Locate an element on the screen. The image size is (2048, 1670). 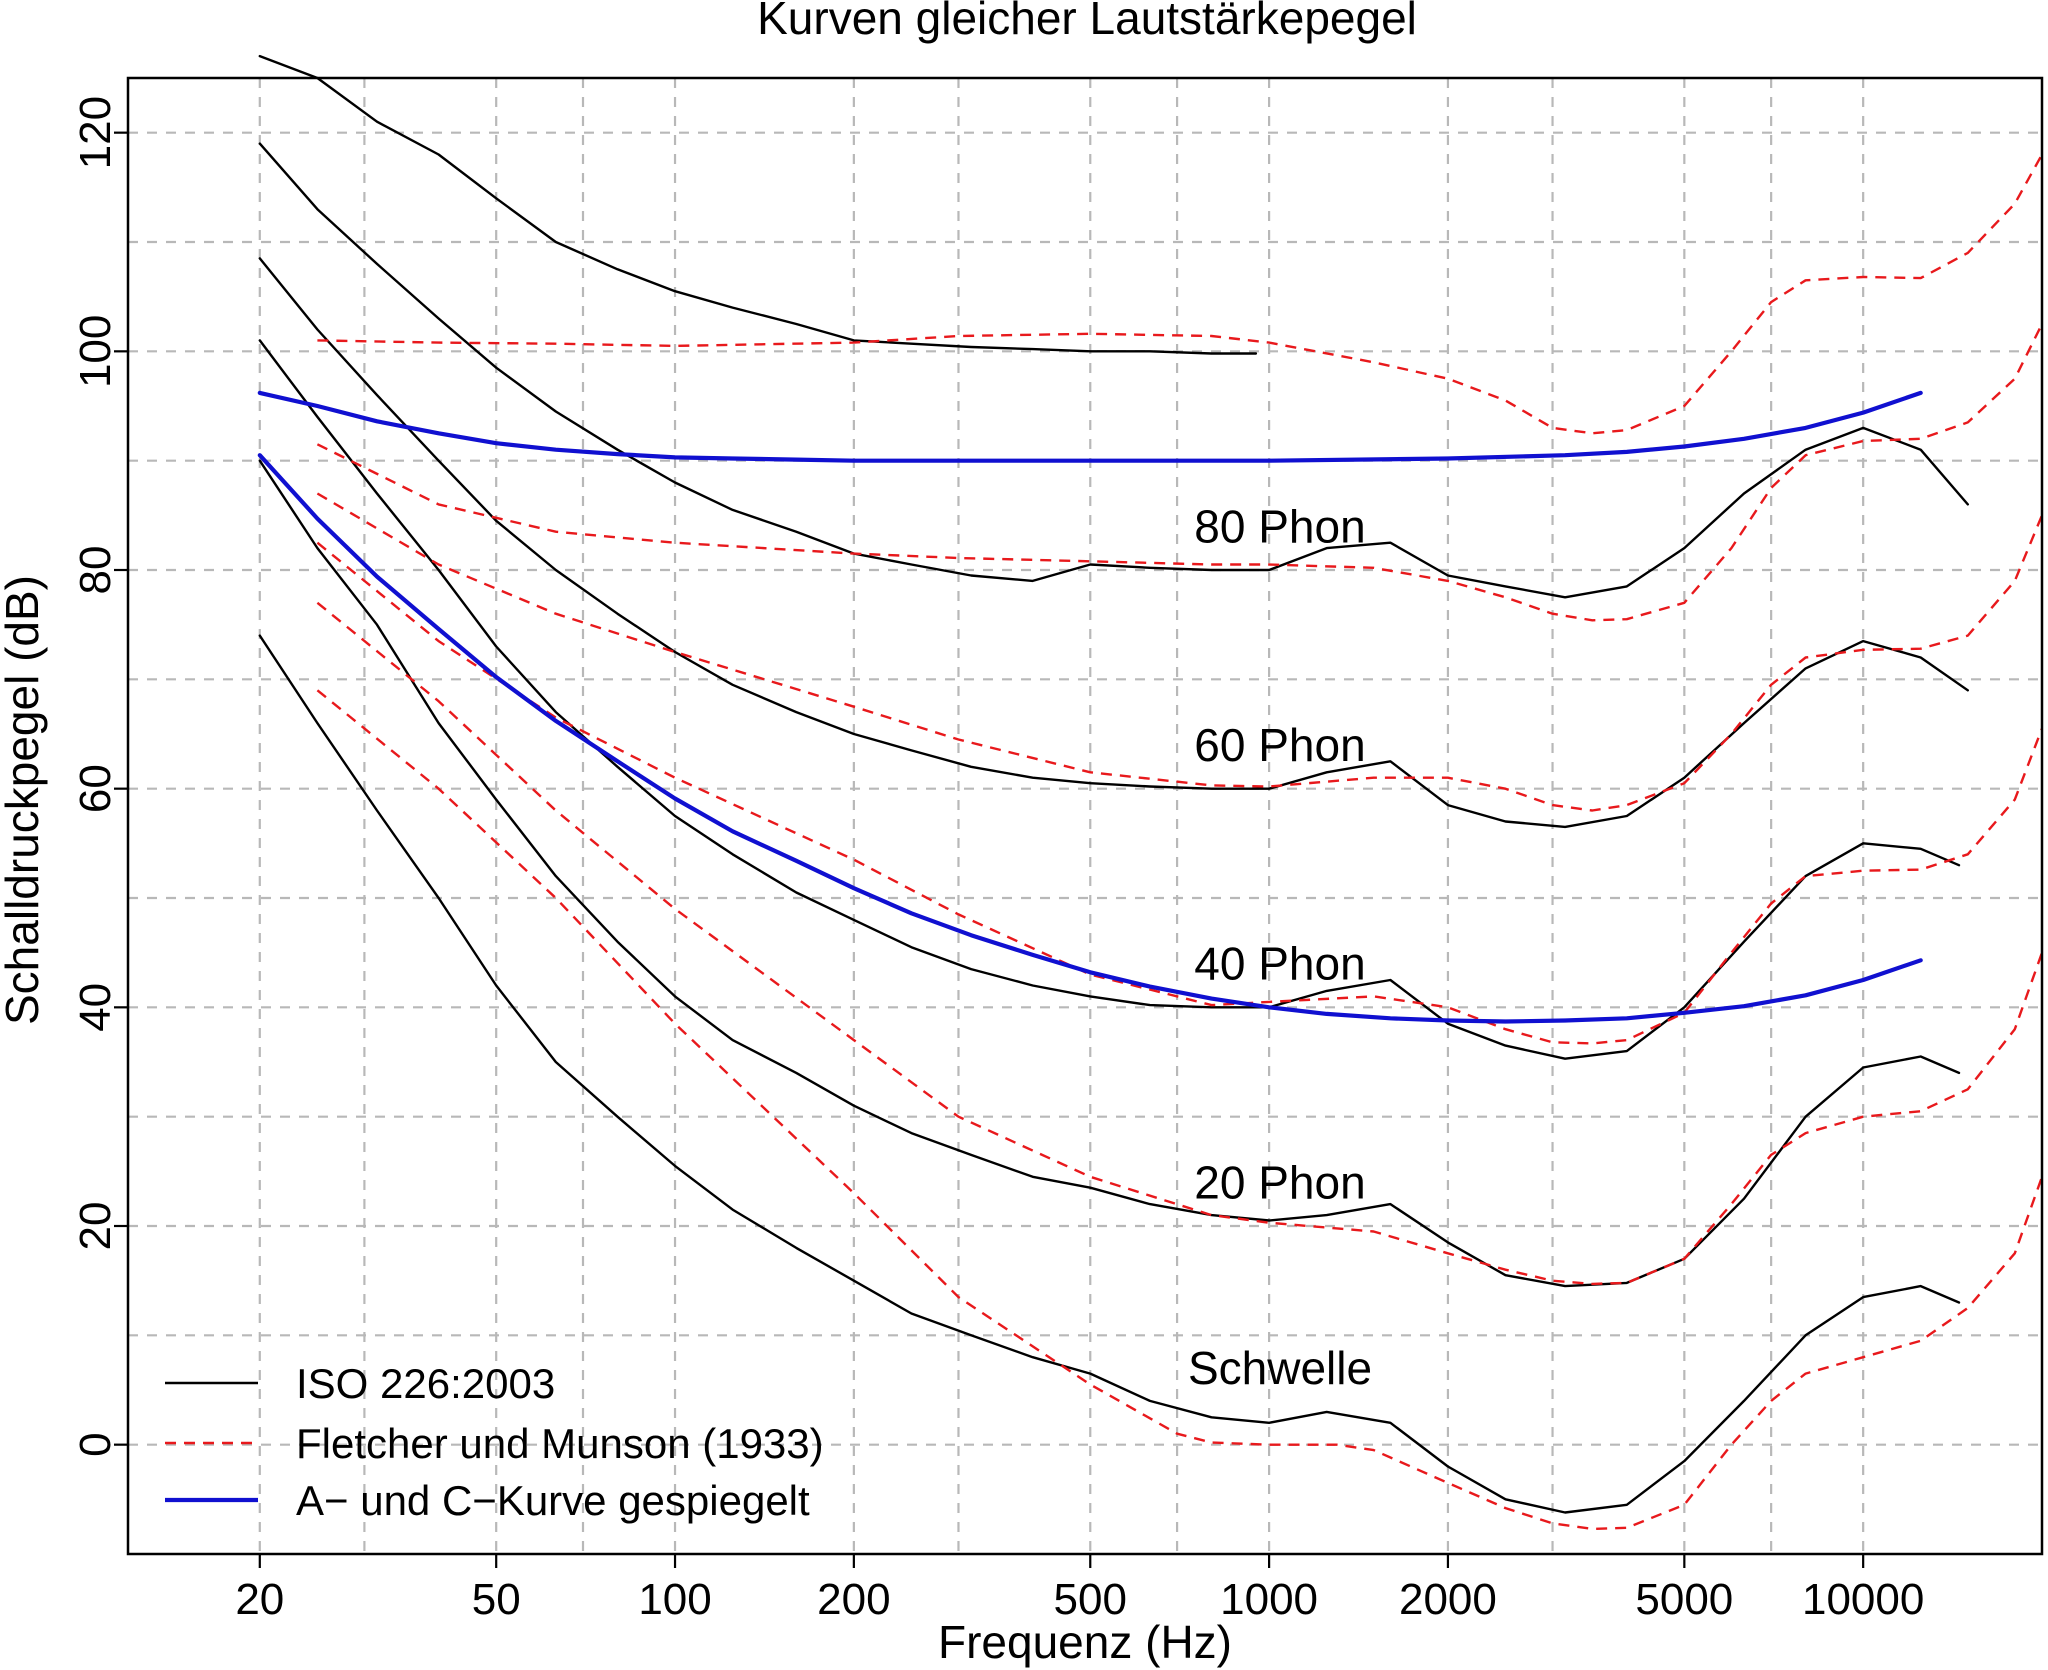
legend-label-iso: ISO 226:2003 is located at coordinates (425, 1383).